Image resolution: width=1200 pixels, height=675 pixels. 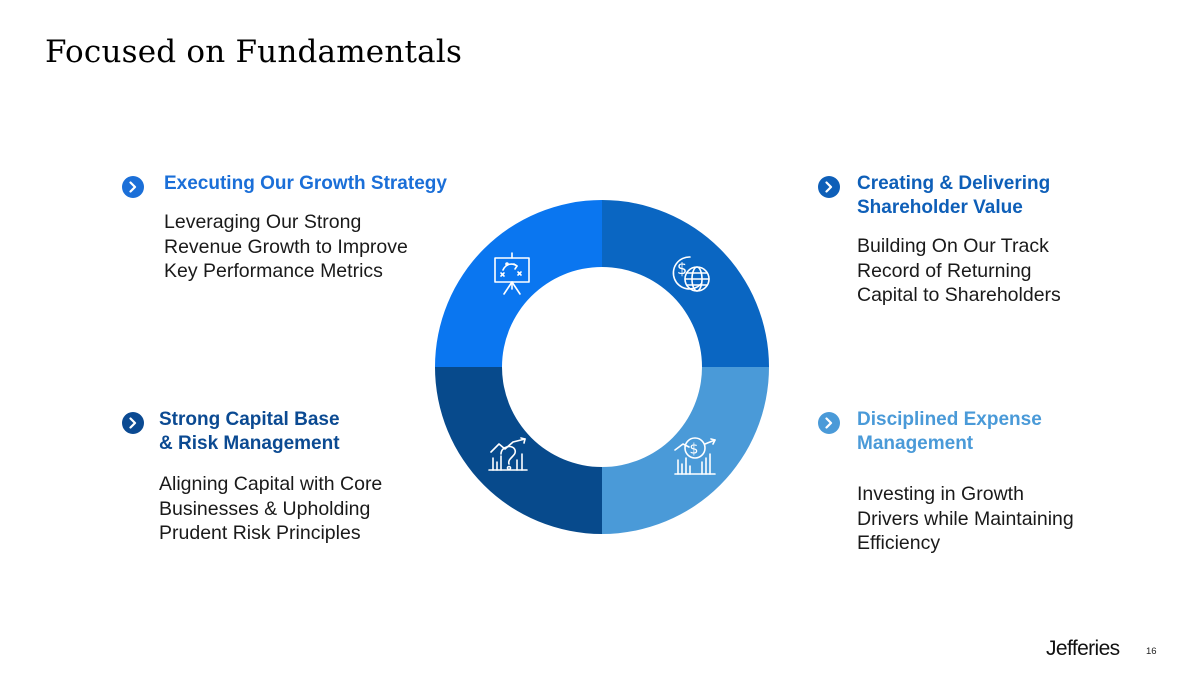 I want to click on section-heading: Disciplined Expense Management, so click(x=949, y=431).